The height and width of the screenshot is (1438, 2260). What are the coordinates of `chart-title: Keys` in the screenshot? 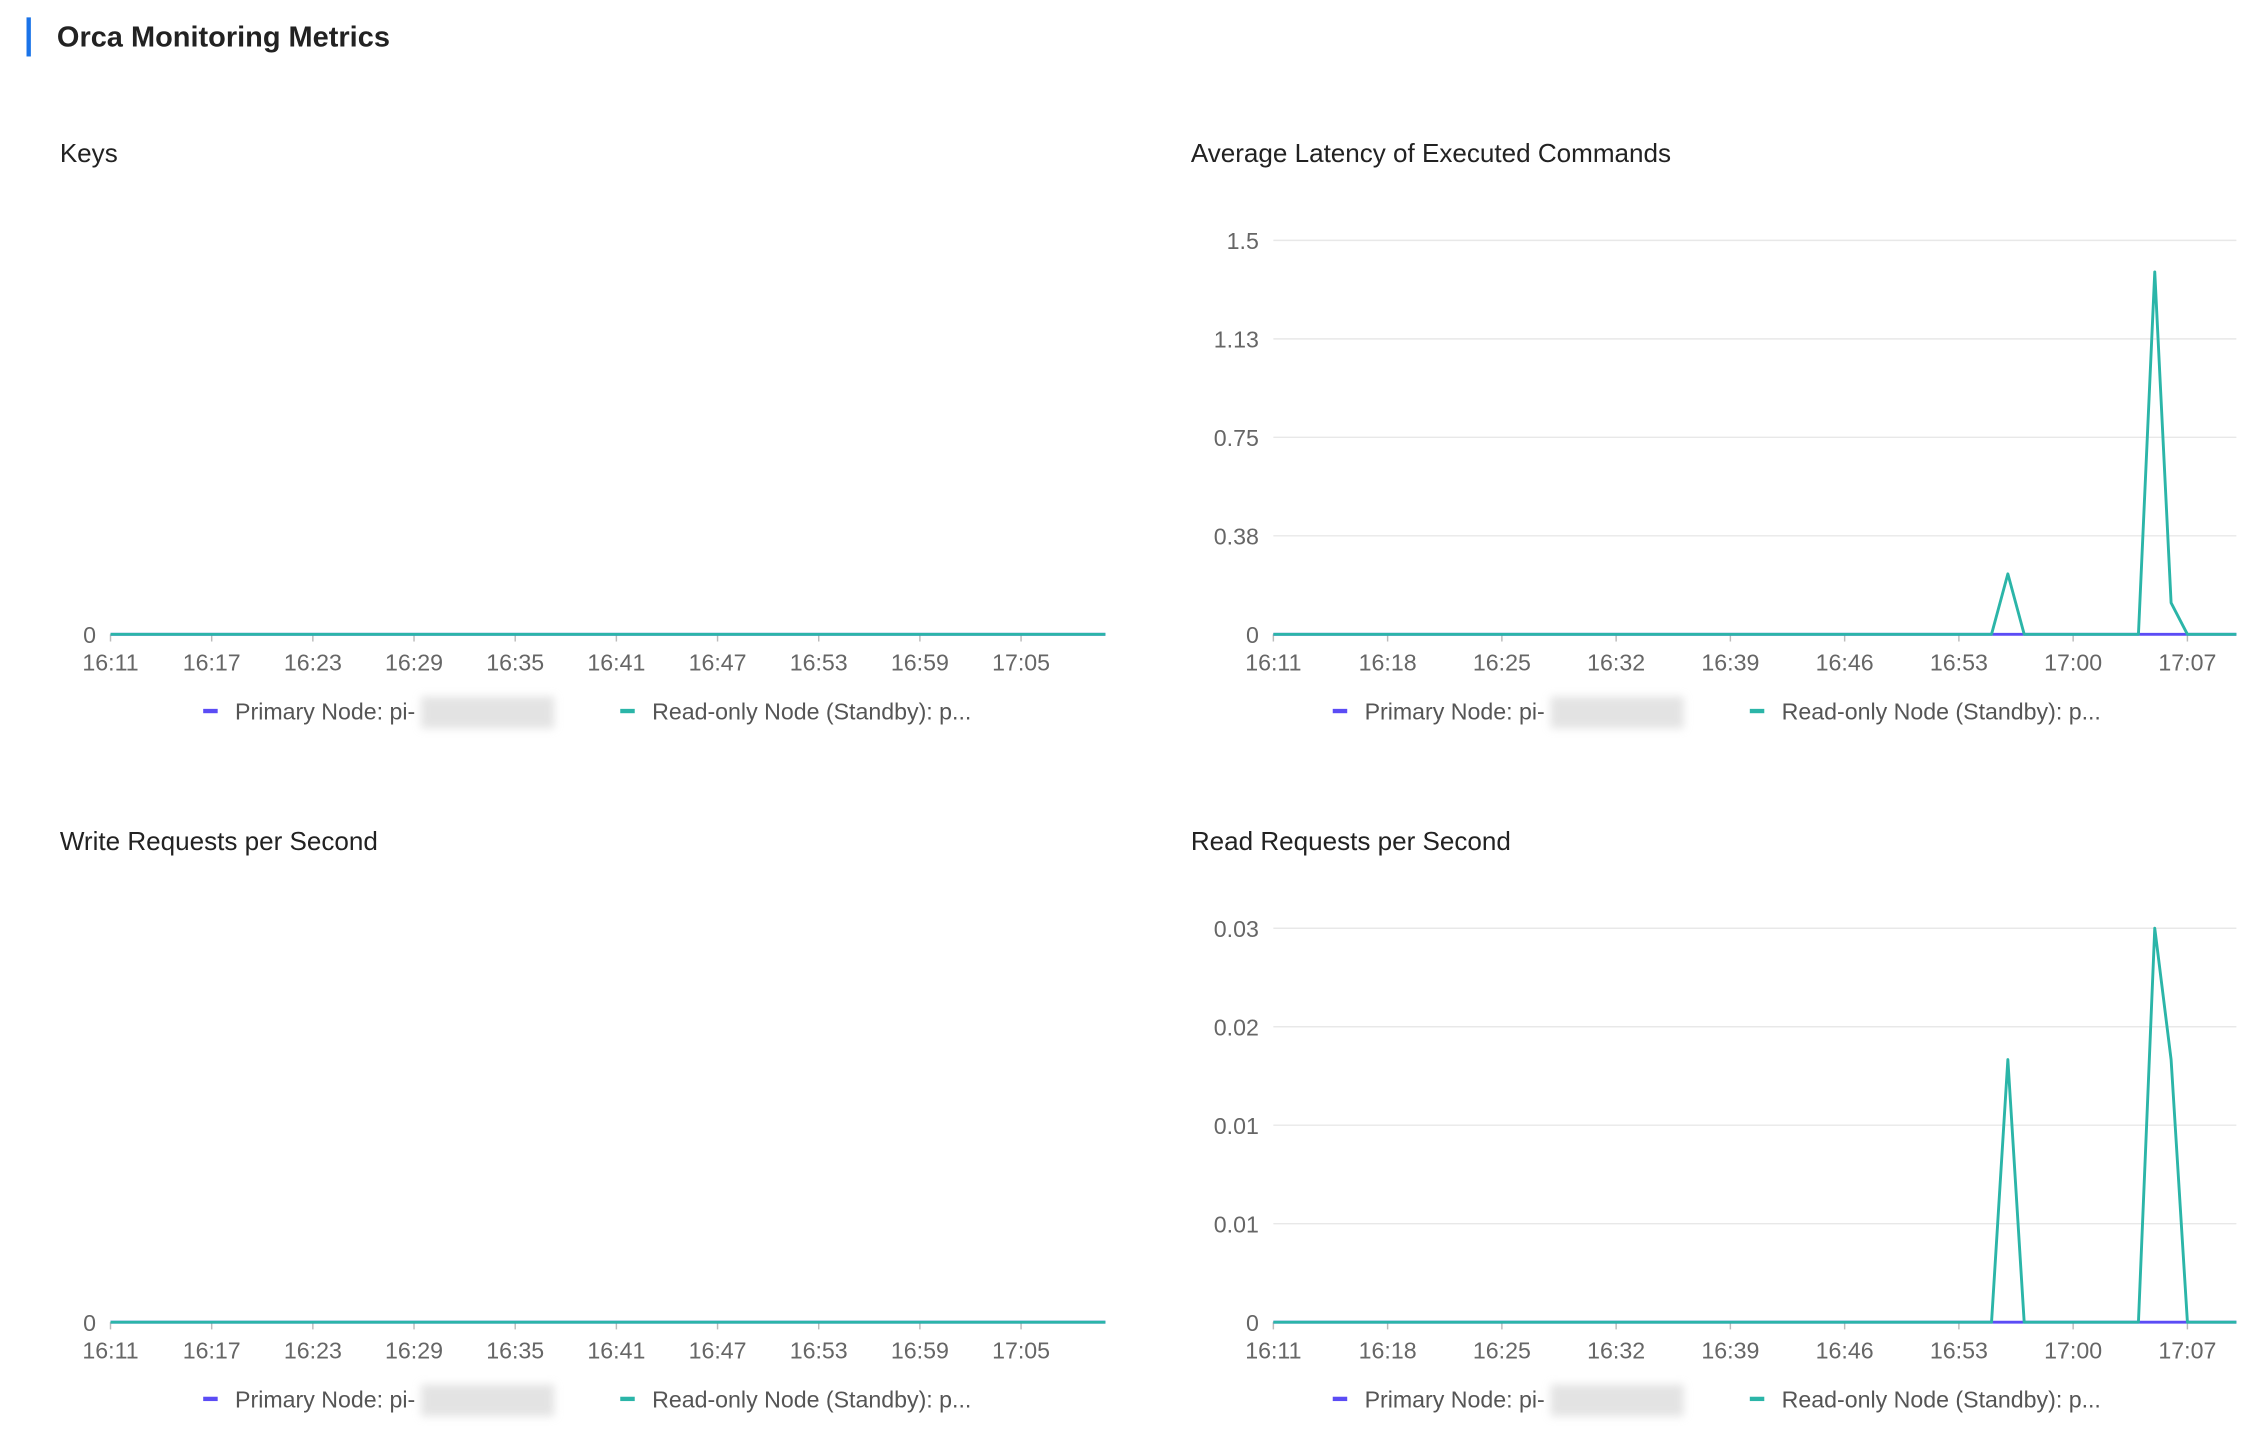 It's located at (89, 153).